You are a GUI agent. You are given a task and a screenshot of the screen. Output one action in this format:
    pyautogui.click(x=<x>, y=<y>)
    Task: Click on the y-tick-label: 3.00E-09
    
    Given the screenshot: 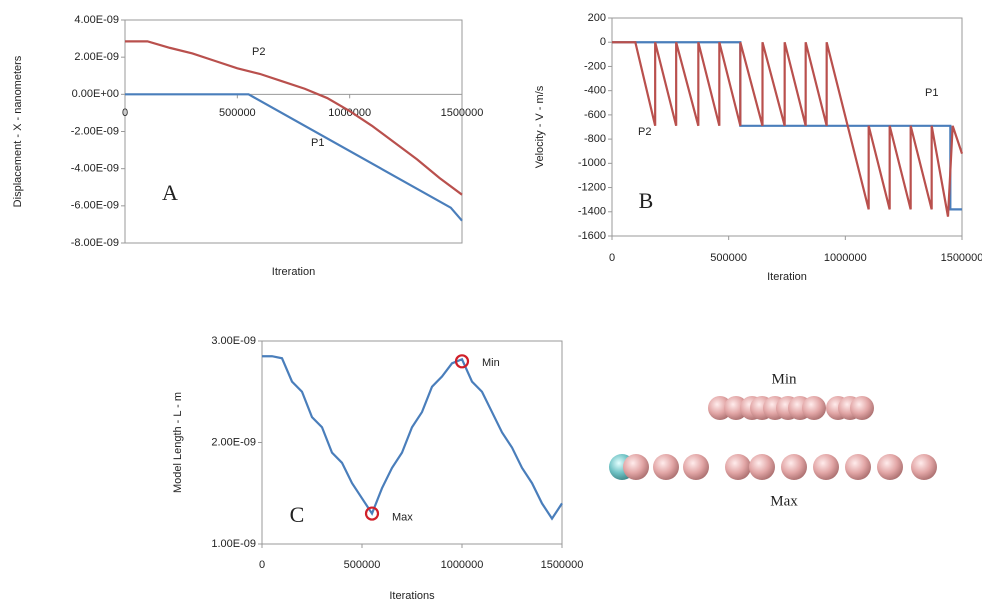 What is the action you would take?
    pyautogui.click(x=233, y=341)
    